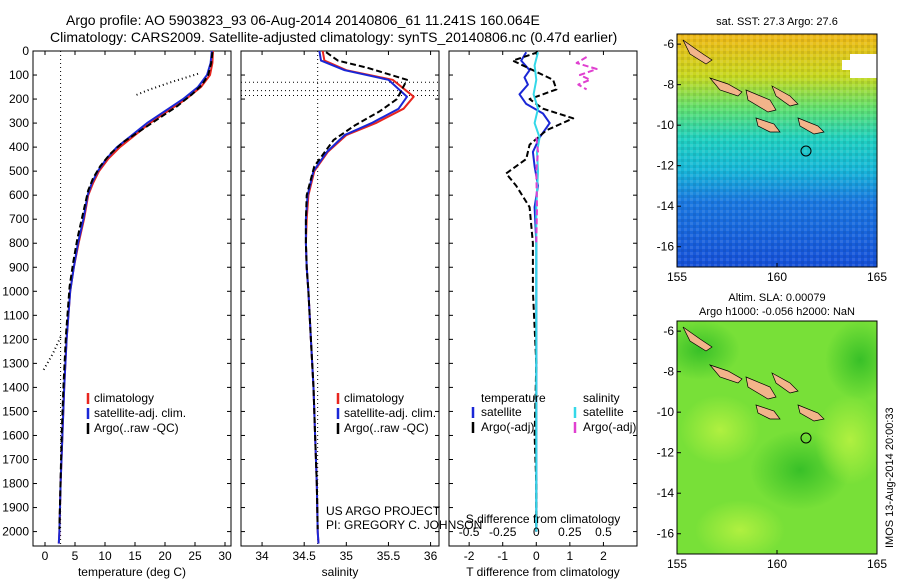 The width and height of the screenshot is (900, 580). I want to click on x-tick-label: 30, so click(225, 556).